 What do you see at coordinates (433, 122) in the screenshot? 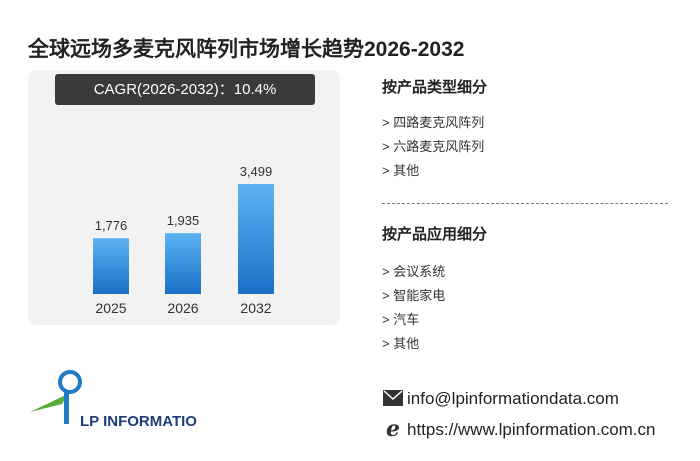
I see `segment-item: > 四路麦克风阵列` at bounding box center [433, 122].